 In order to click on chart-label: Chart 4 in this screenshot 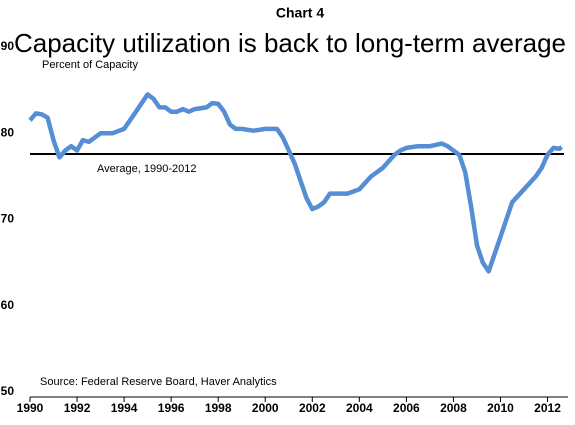, I will do `click(300, 13)`.